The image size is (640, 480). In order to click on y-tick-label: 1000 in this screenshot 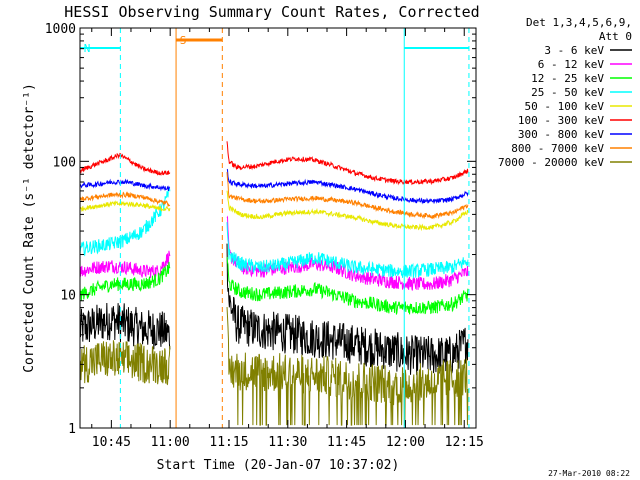, I will do `click(60, 29)`.